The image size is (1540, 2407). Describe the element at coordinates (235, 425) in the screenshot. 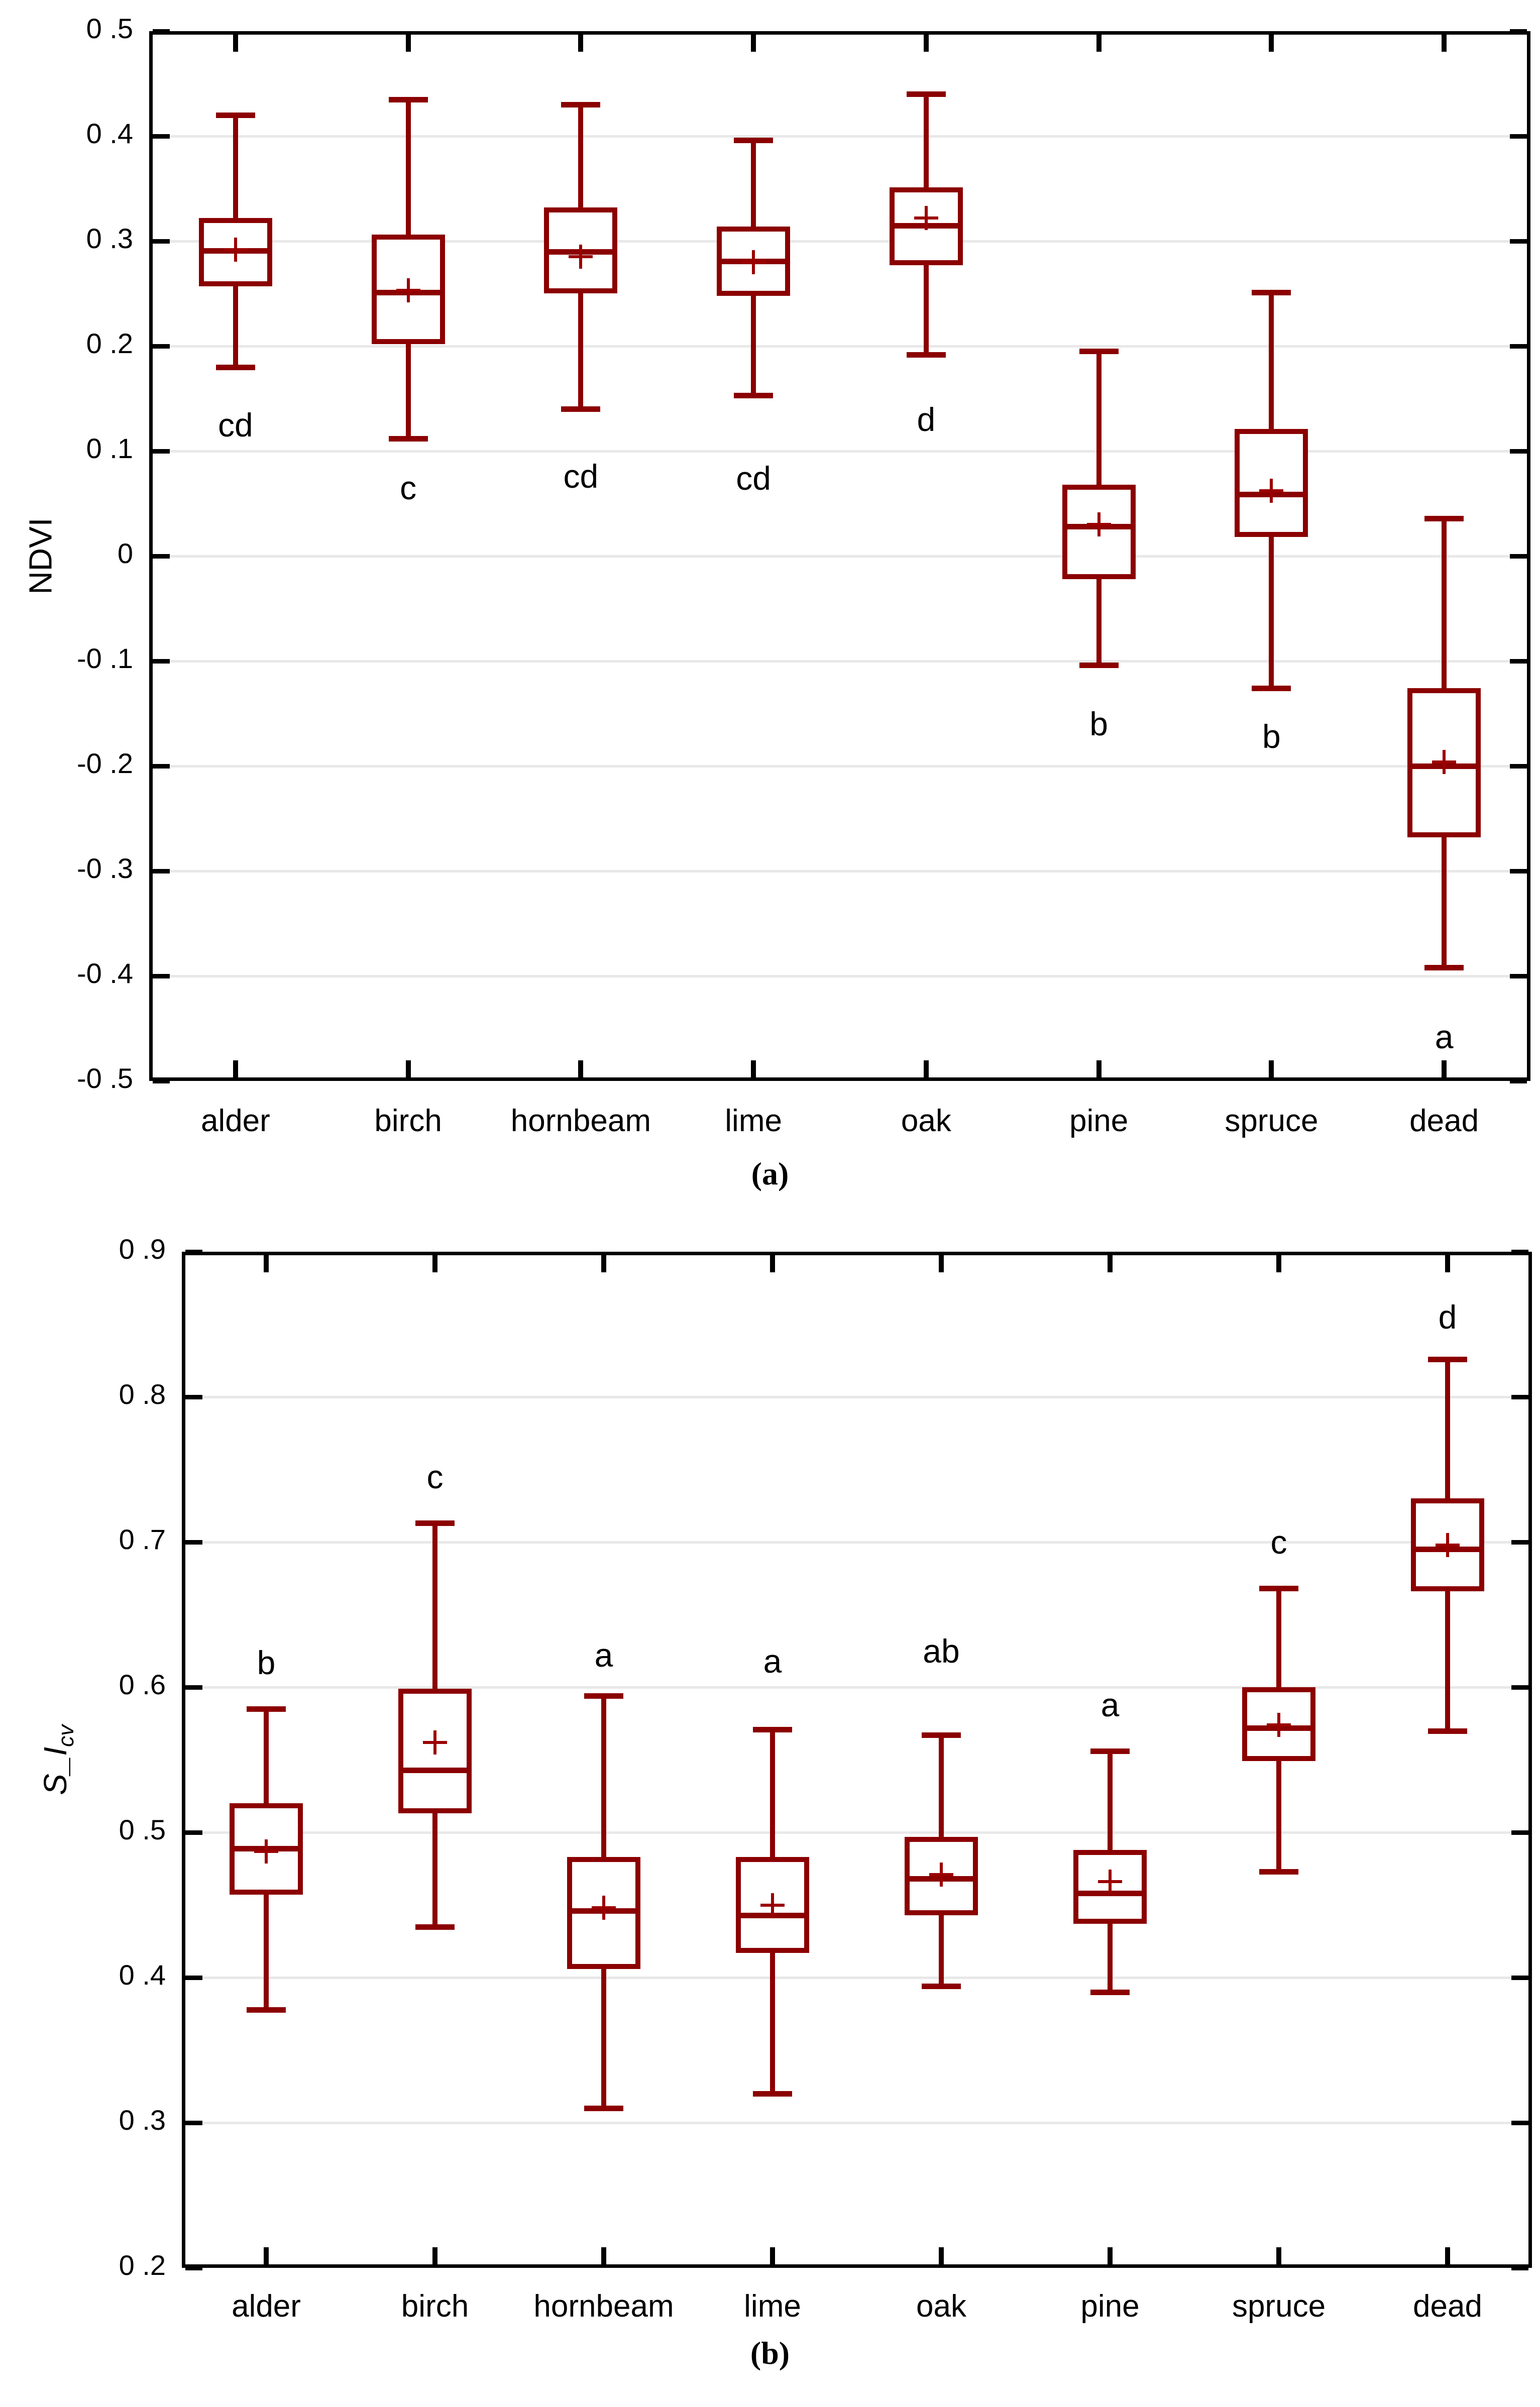

I see `significance-letter-alder: cd` at that location.